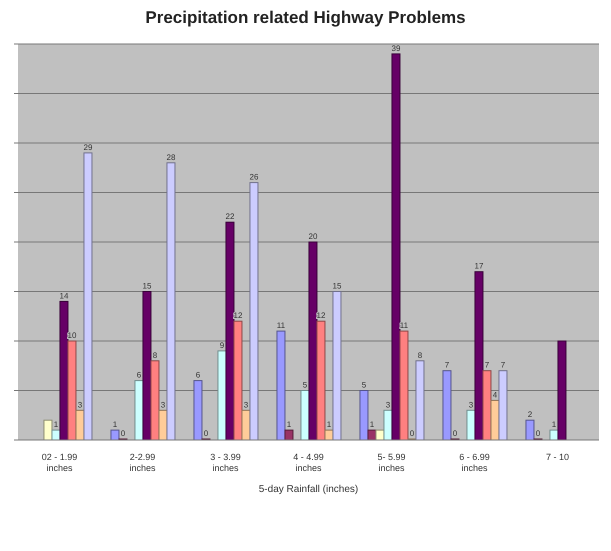  Describe the element at coordinates (222, 345) in the screenshot. I see `data-label: 9` at that location.